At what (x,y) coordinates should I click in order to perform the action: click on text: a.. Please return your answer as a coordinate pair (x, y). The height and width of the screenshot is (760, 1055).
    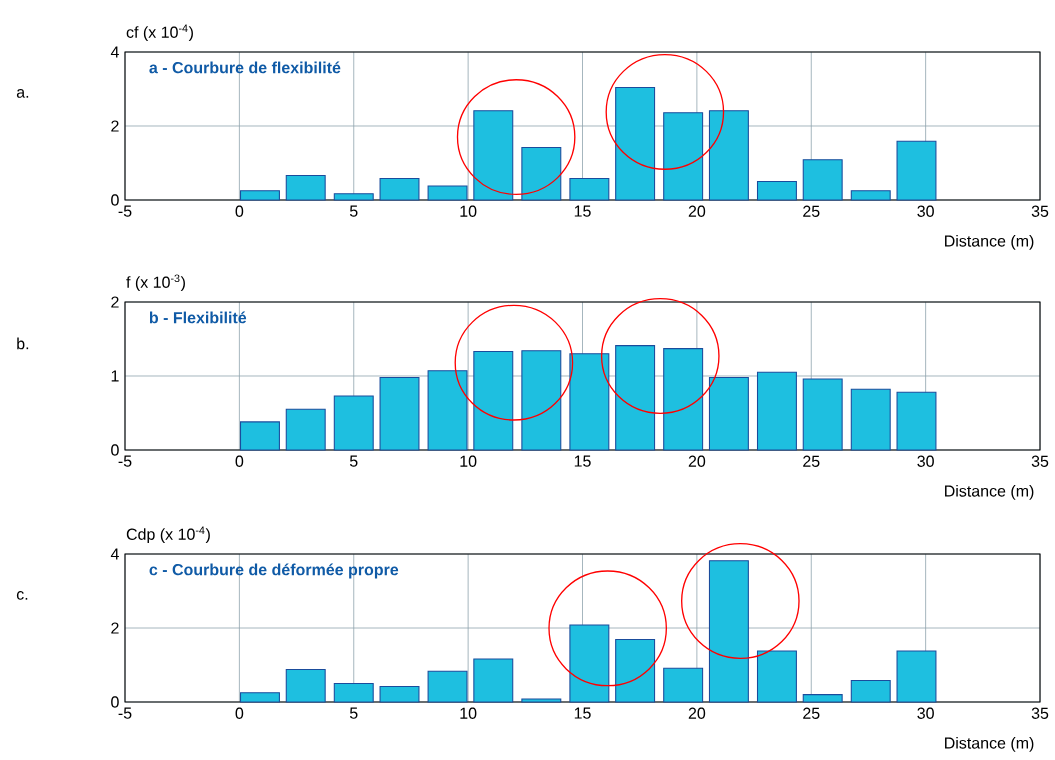
    Looking at the image, I should click on (22, 93).